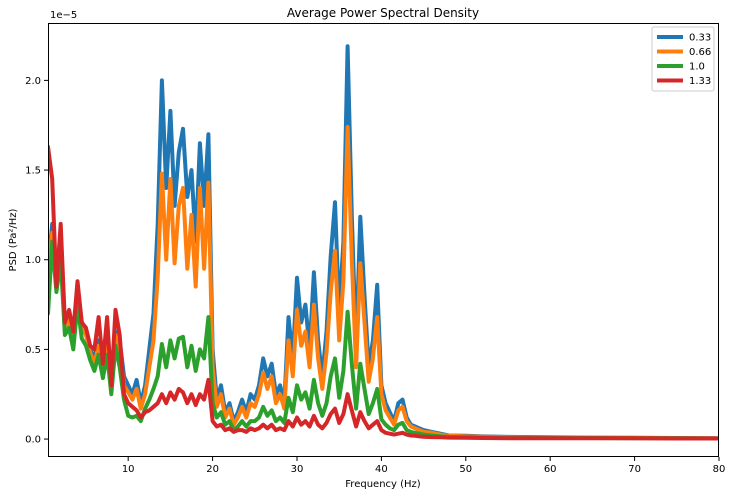 Image resolution: width=732 pixels, height=496 pixels. Describe the element at coordinates (212, 469) in the screenshot. I see `x-tick-label: 20` at that location.